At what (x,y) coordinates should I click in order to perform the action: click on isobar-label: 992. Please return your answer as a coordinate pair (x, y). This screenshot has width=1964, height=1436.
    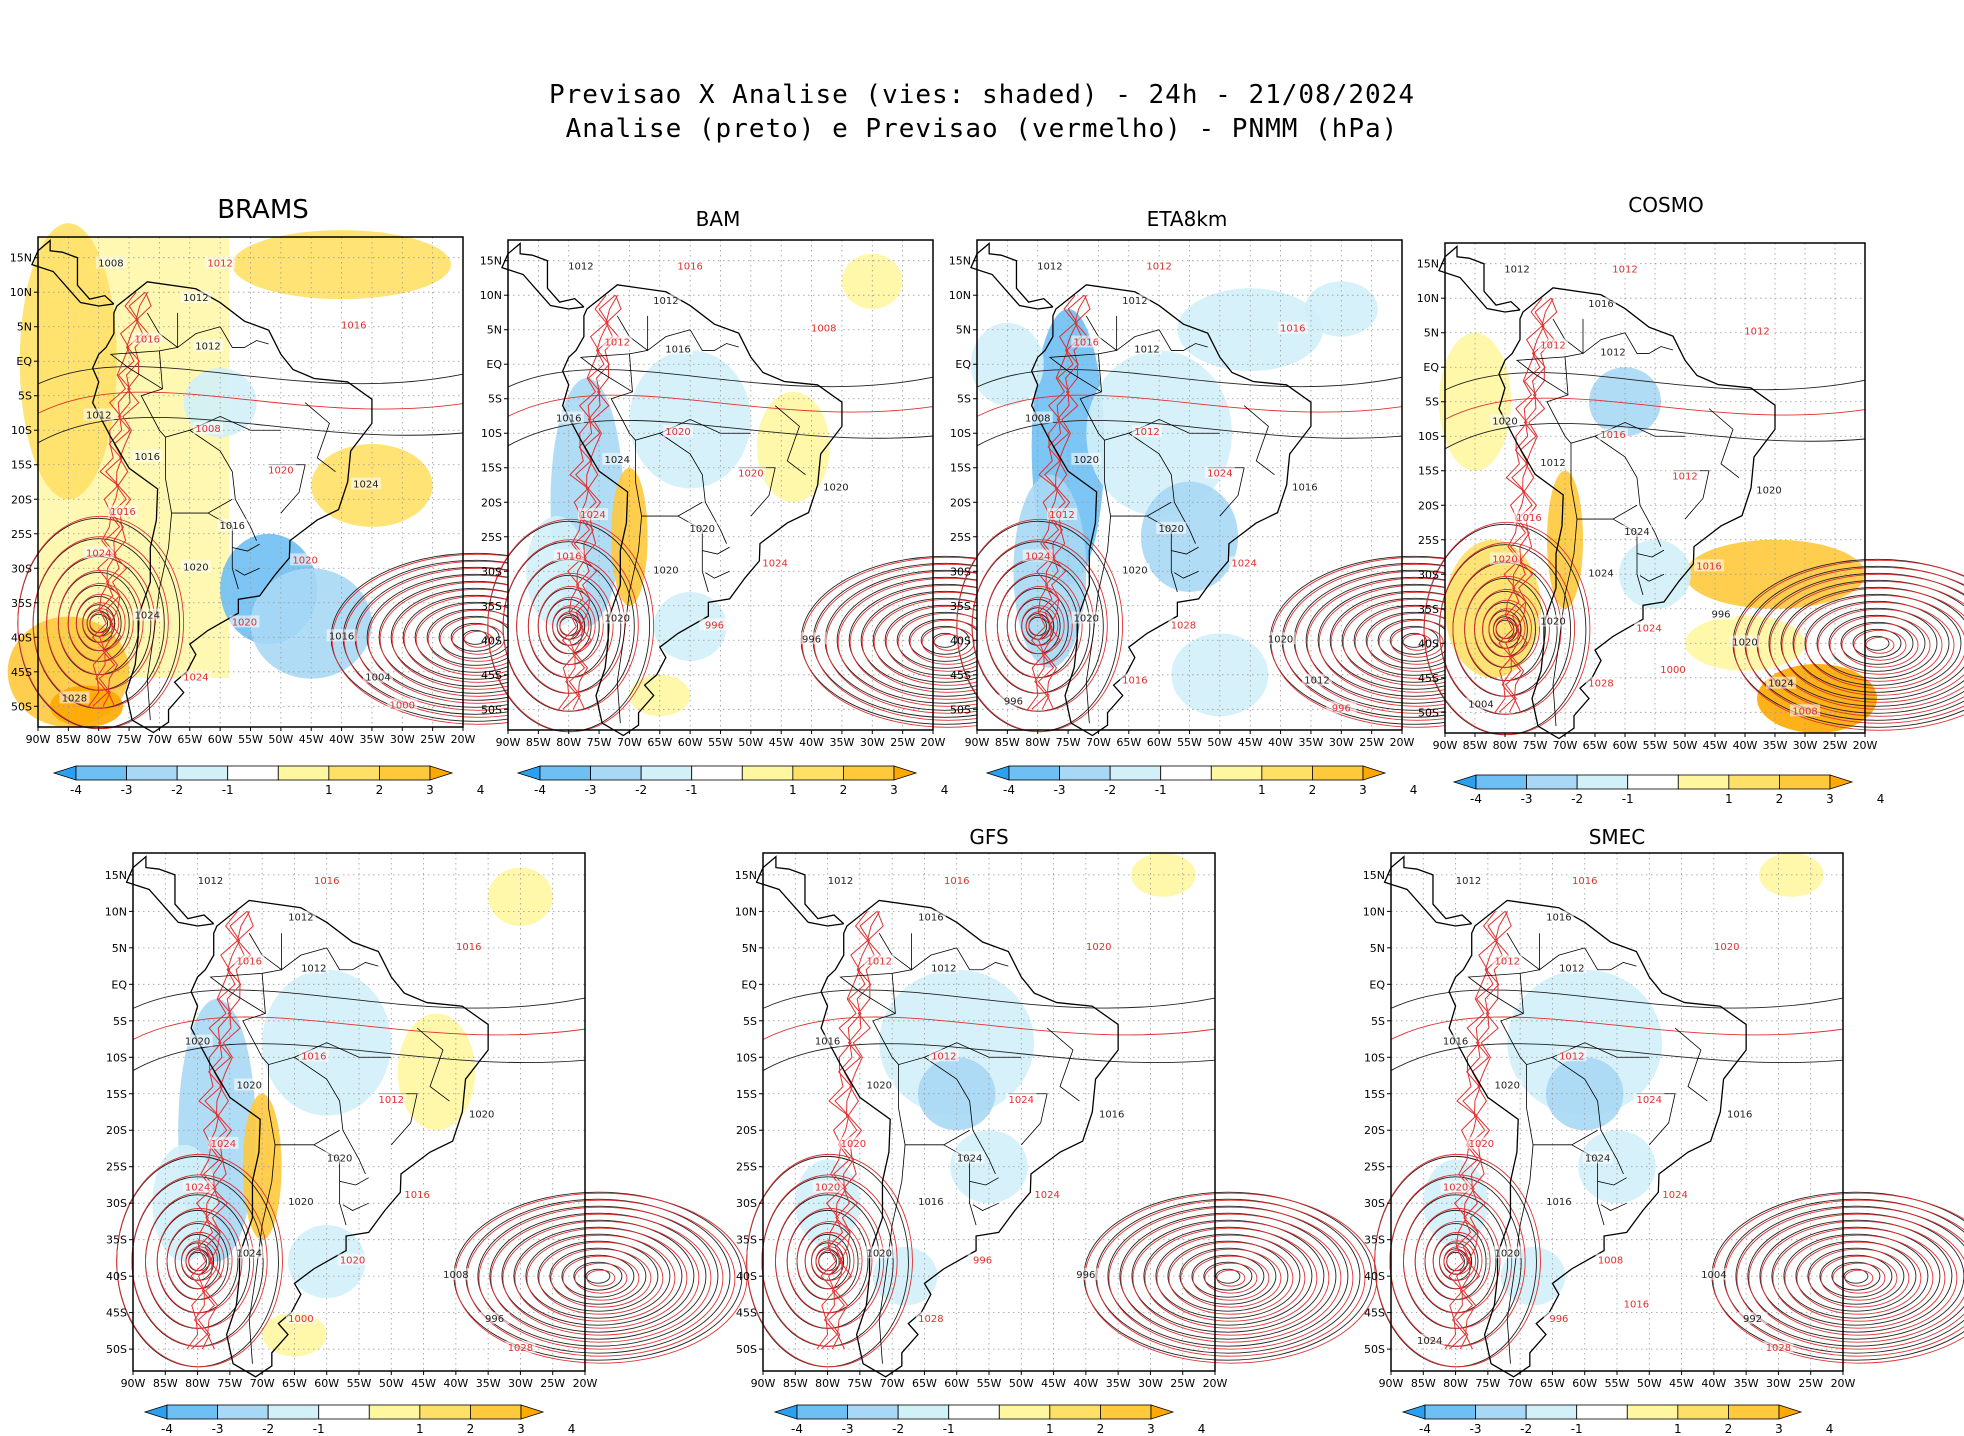
    Looking at the image, I should click on (1752, 1319).